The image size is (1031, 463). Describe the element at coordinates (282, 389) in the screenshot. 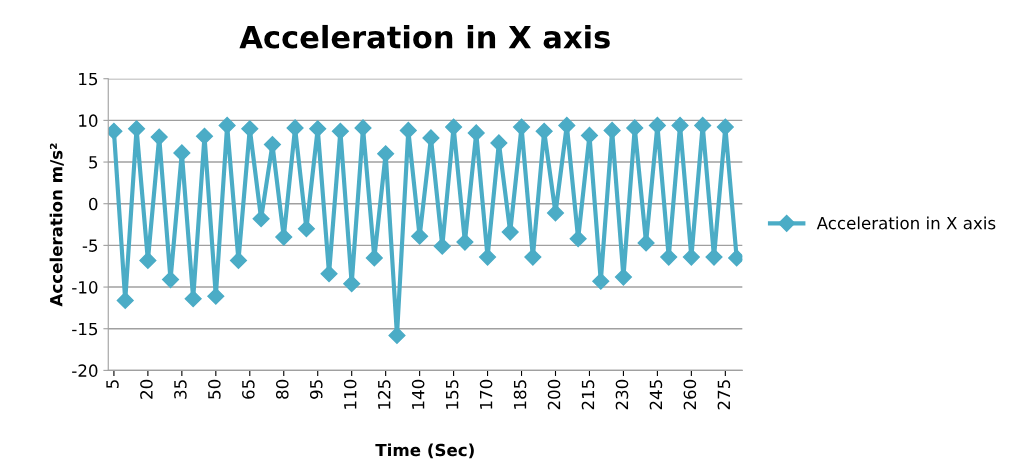

I see `x-tick-label: 80` at that location.